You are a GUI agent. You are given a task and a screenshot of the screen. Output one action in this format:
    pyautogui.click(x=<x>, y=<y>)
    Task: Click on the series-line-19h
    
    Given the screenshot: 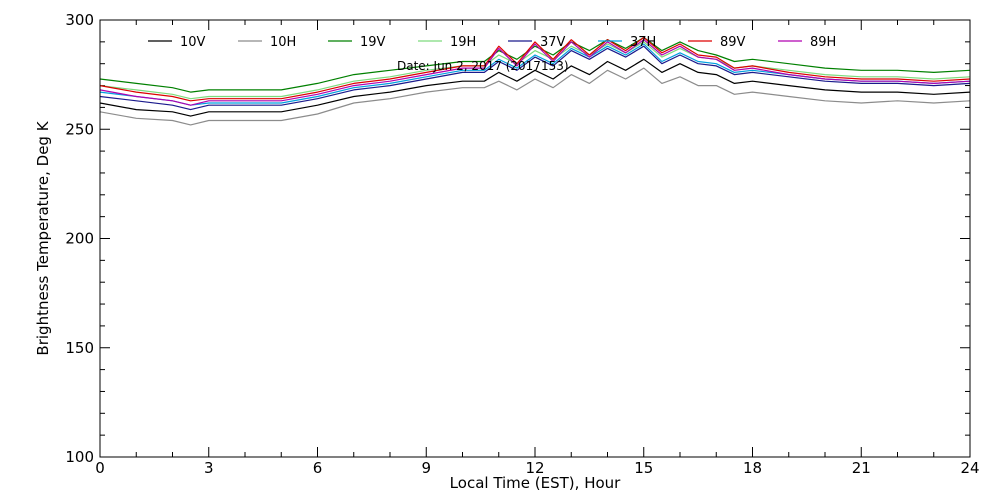 What is the action you would take?
    pyautogui.click(x=535, y=70)
    